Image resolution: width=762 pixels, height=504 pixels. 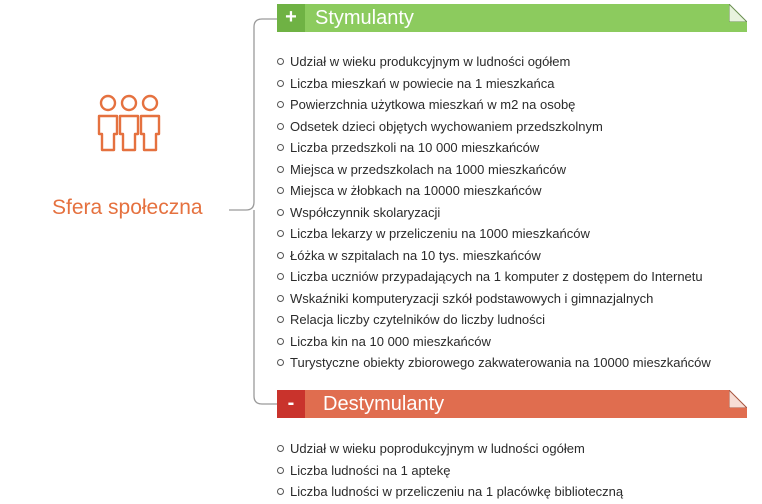 I want to click on list-item: Liczba przedszkoli na 10 000 mieszkańców, so click(x=494, y=148).